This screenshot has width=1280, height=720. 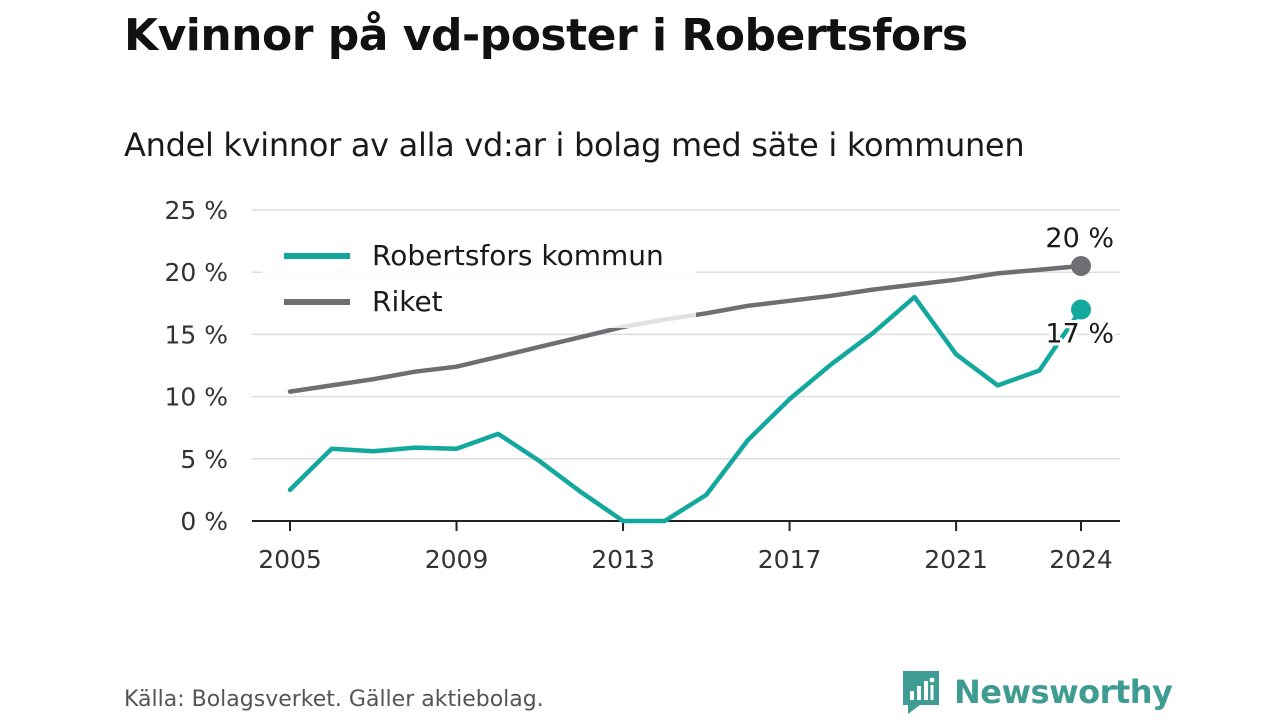 I want to click on x-tick-label: 2005, so click(x=290, y=559).